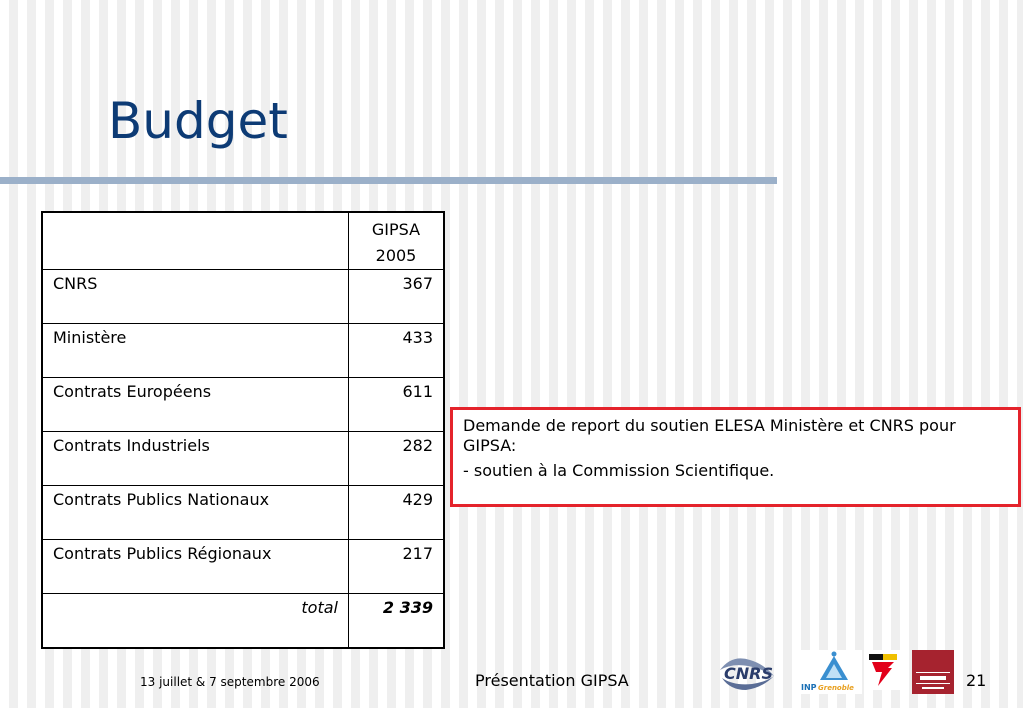 The image size is (1023, 708). Describe the element at coordinates (396, 229) in the screenshot. I see `header-line-1: GIPSA` at that location.